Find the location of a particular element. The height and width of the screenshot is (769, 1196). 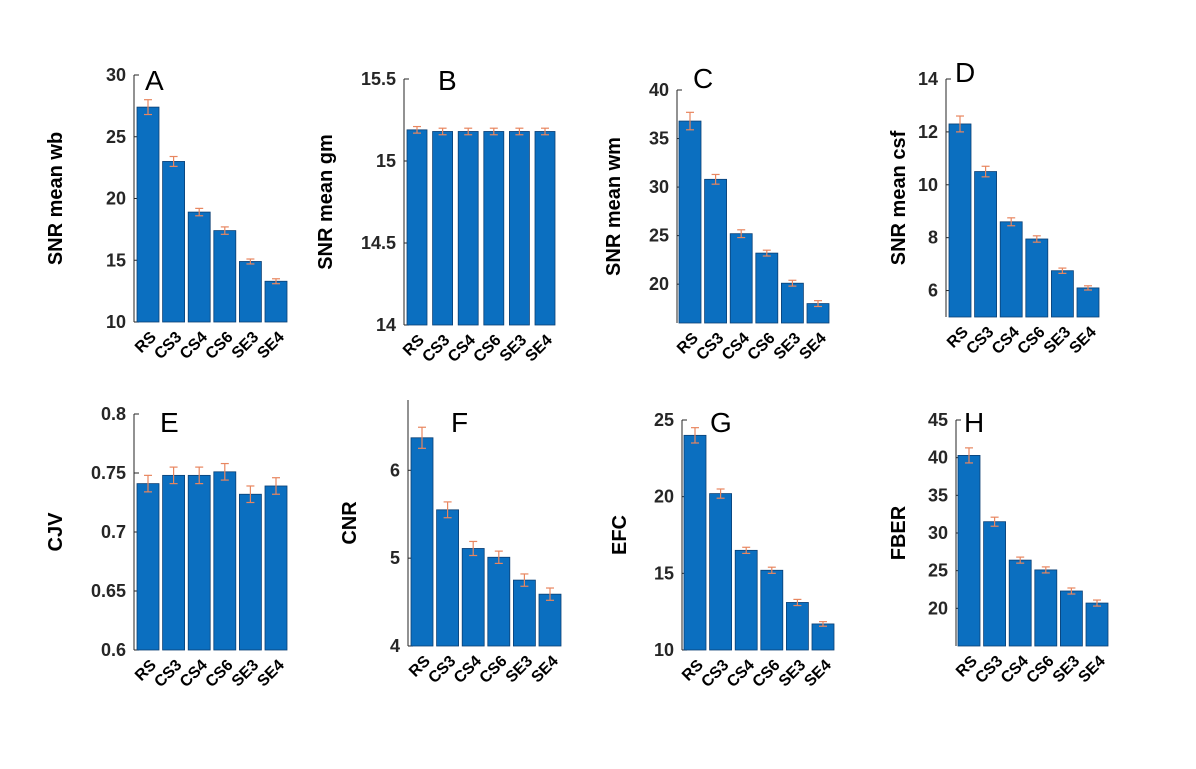

y-tick-label: 0.75 is located at coordinates (108, 473).